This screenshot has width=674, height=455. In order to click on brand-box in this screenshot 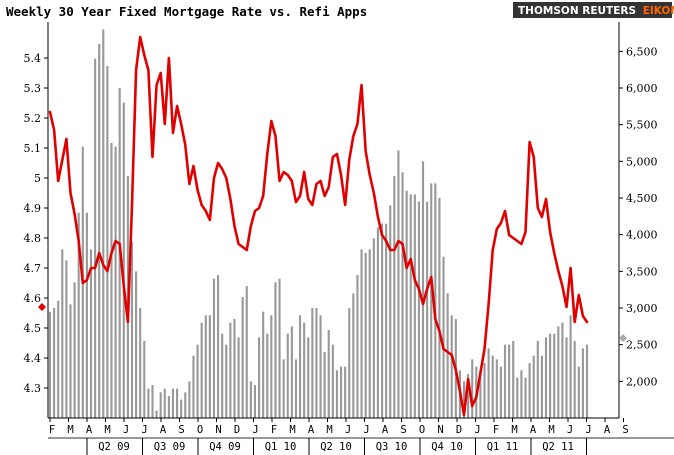, I will do `click(592, 10)`.